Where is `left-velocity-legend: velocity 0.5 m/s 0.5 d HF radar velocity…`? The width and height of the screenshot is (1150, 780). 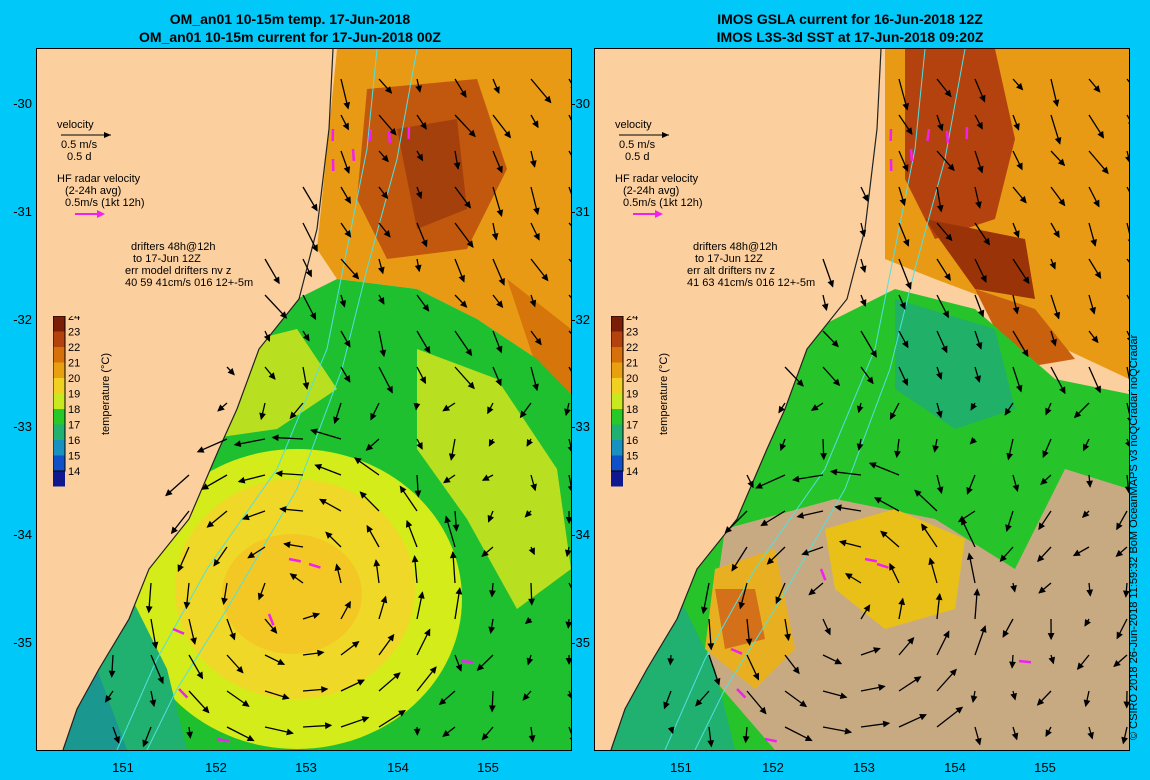 left-velocity-legend: velocity 0.5 m/s 0.5 d HF radar velocity… is located at coordinates (100, 169).